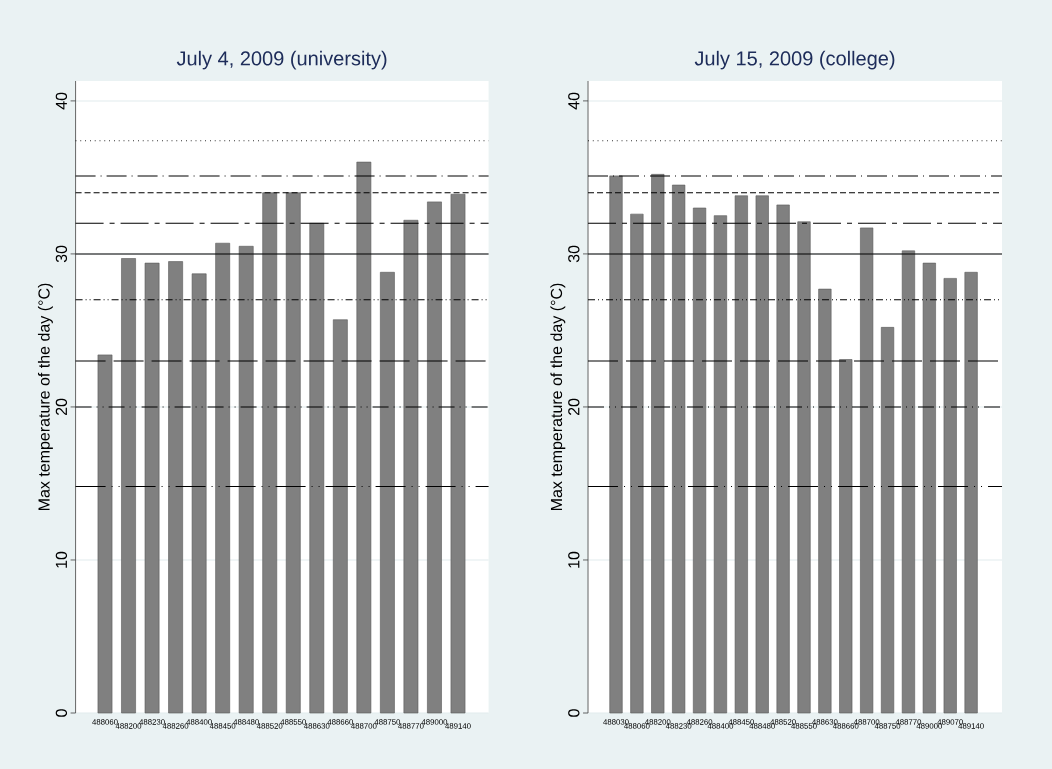  I want to click on chart-title: July 15, 2009 (college), so click(794, 60).